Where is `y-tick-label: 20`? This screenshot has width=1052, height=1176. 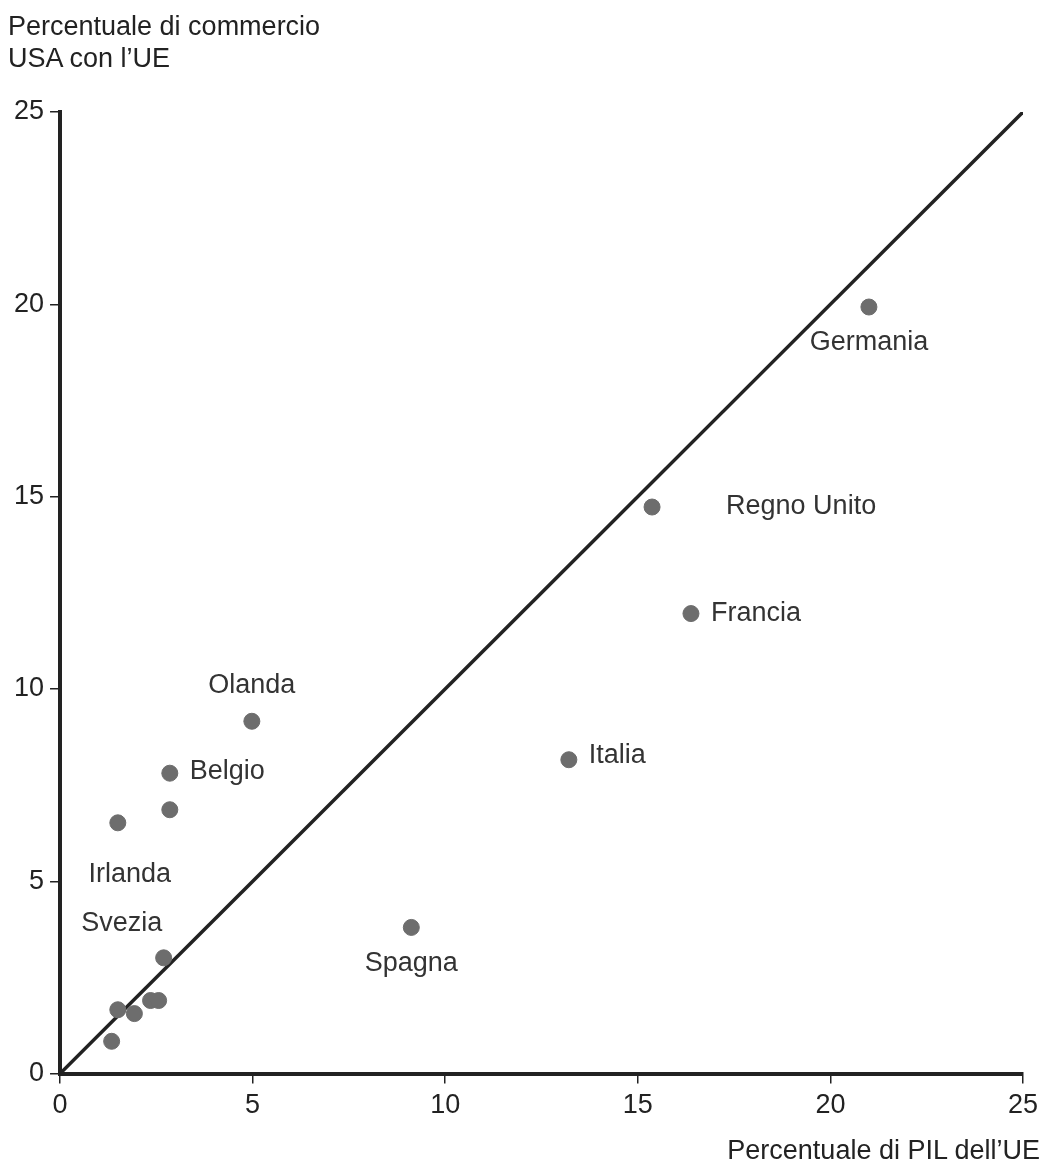
y-tick-label: 20 is located at coordinates (29, 302).